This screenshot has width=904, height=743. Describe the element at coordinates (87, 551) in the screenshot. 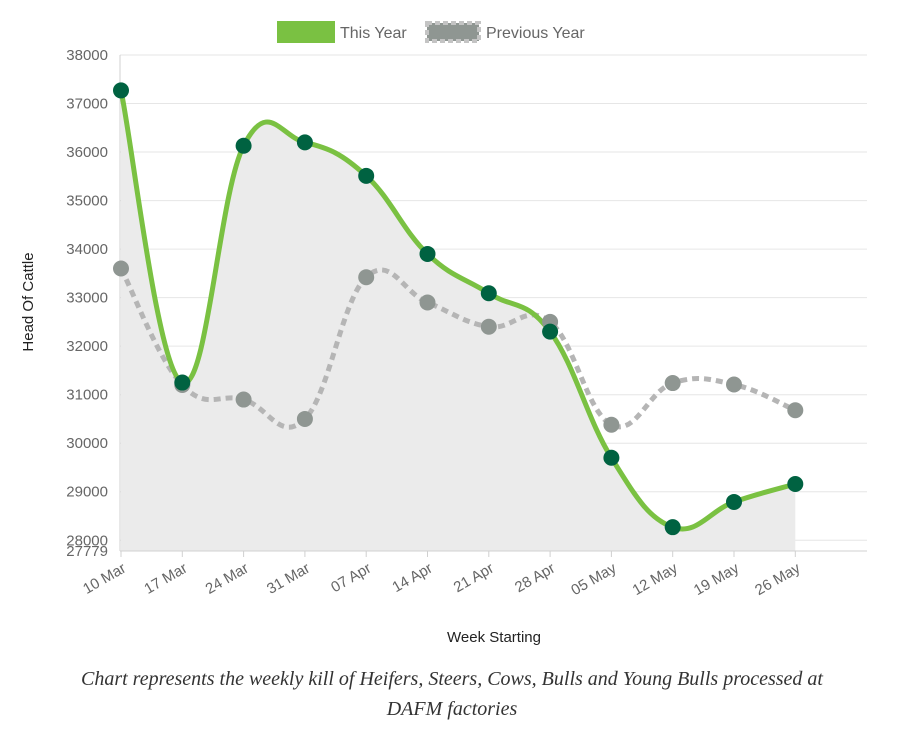

I see `y-tick-label: 27779` at that location.